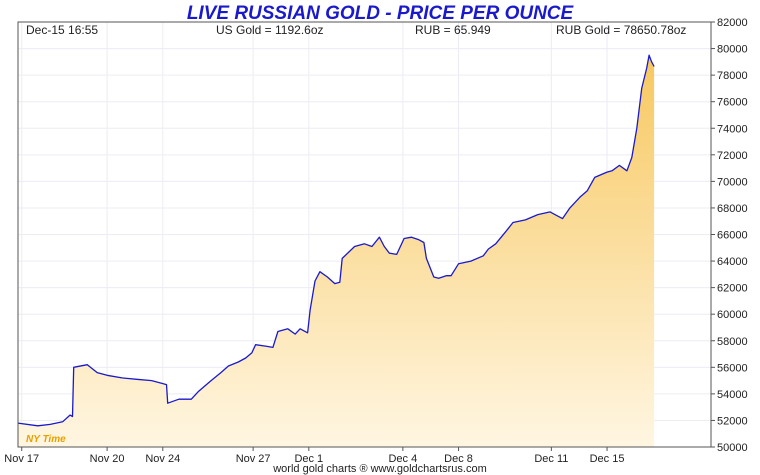  What do you see at coordinates (621, 30) in the screenshot?
I see `header-rub-gold: RUB Gold = 78650.78oz` at bounding box center [621, 30].